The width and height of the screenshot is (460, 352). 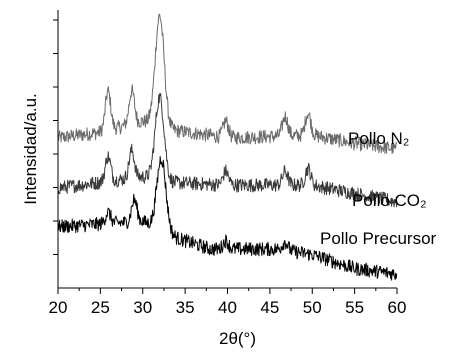 I want to click on x-axis-title: 2θ(°), so click(x=237, y=338).